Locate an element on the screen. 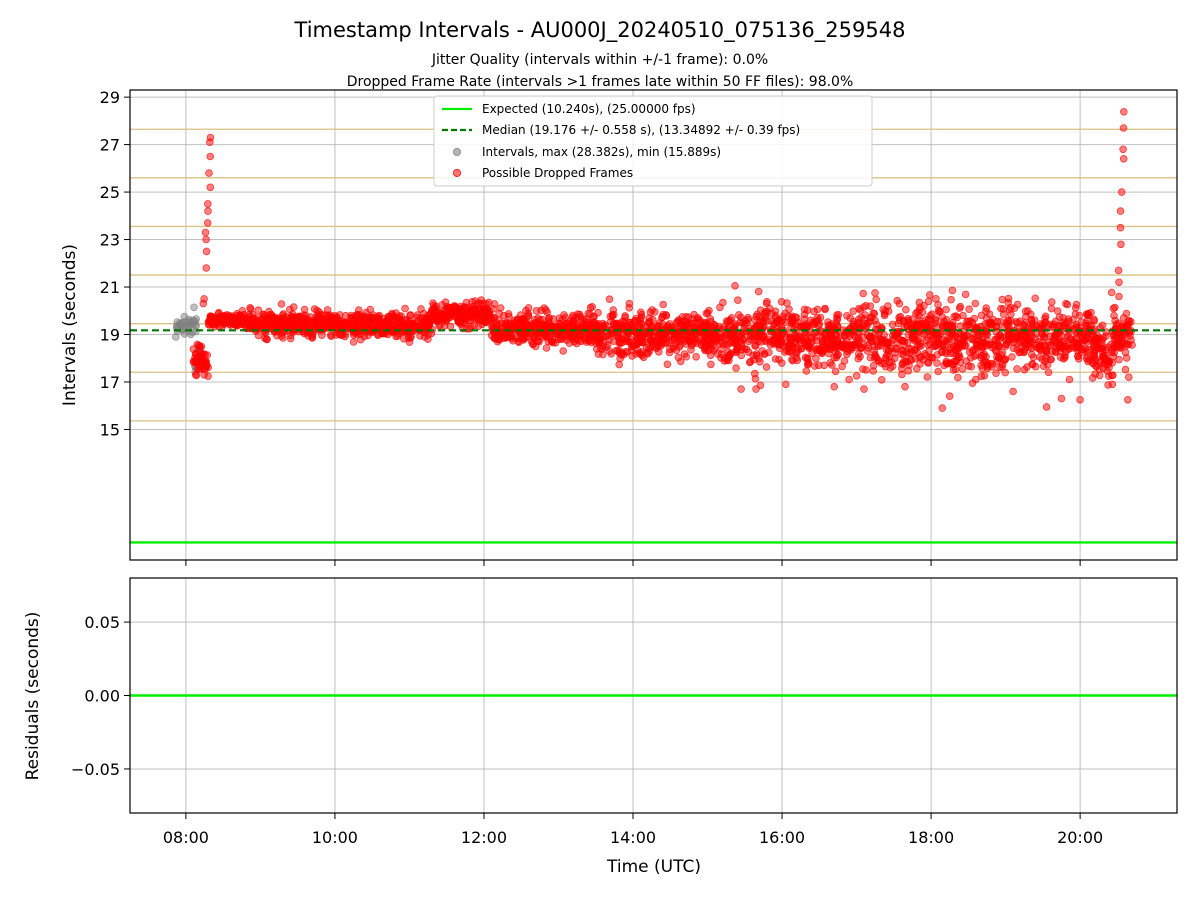 This screenshot has height=900, width=1200. residuals-x-ticks: 08:00 10:00 12:00 14:00 16:00 18:00 20:00 is located at coordinates (633, 830).